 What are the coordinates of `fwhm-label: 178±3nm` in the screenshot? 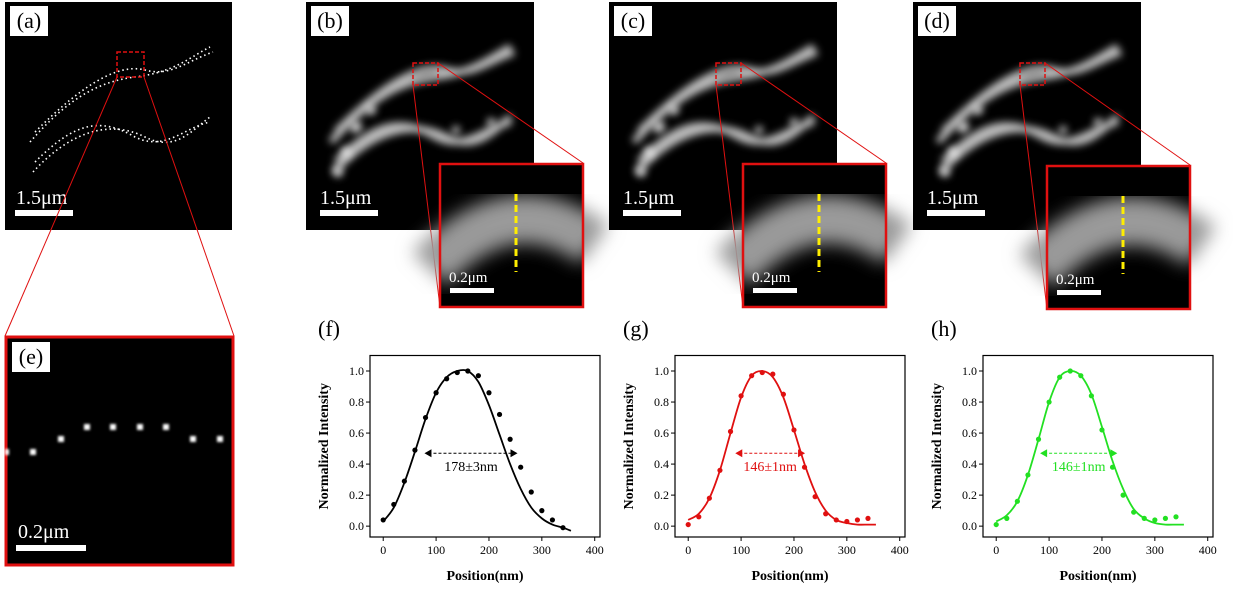 It's located at (471, 467).